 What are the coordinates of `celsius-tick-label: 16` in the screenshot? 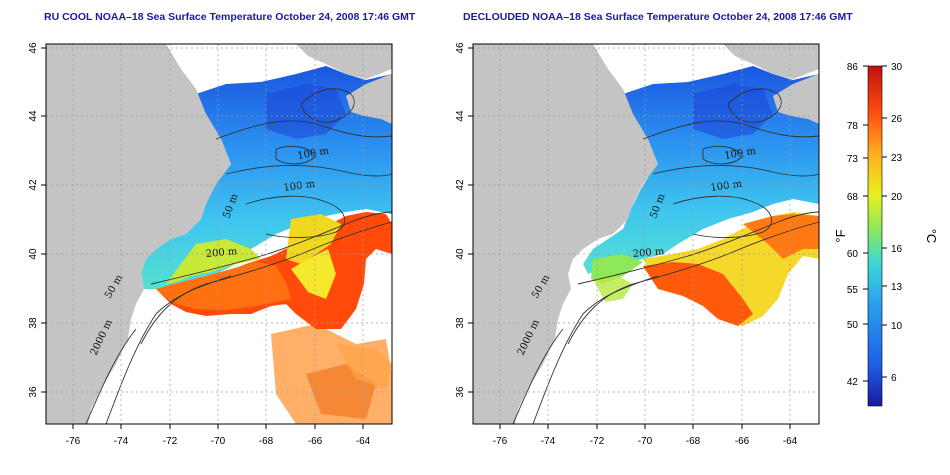 It's located at (897, 249).